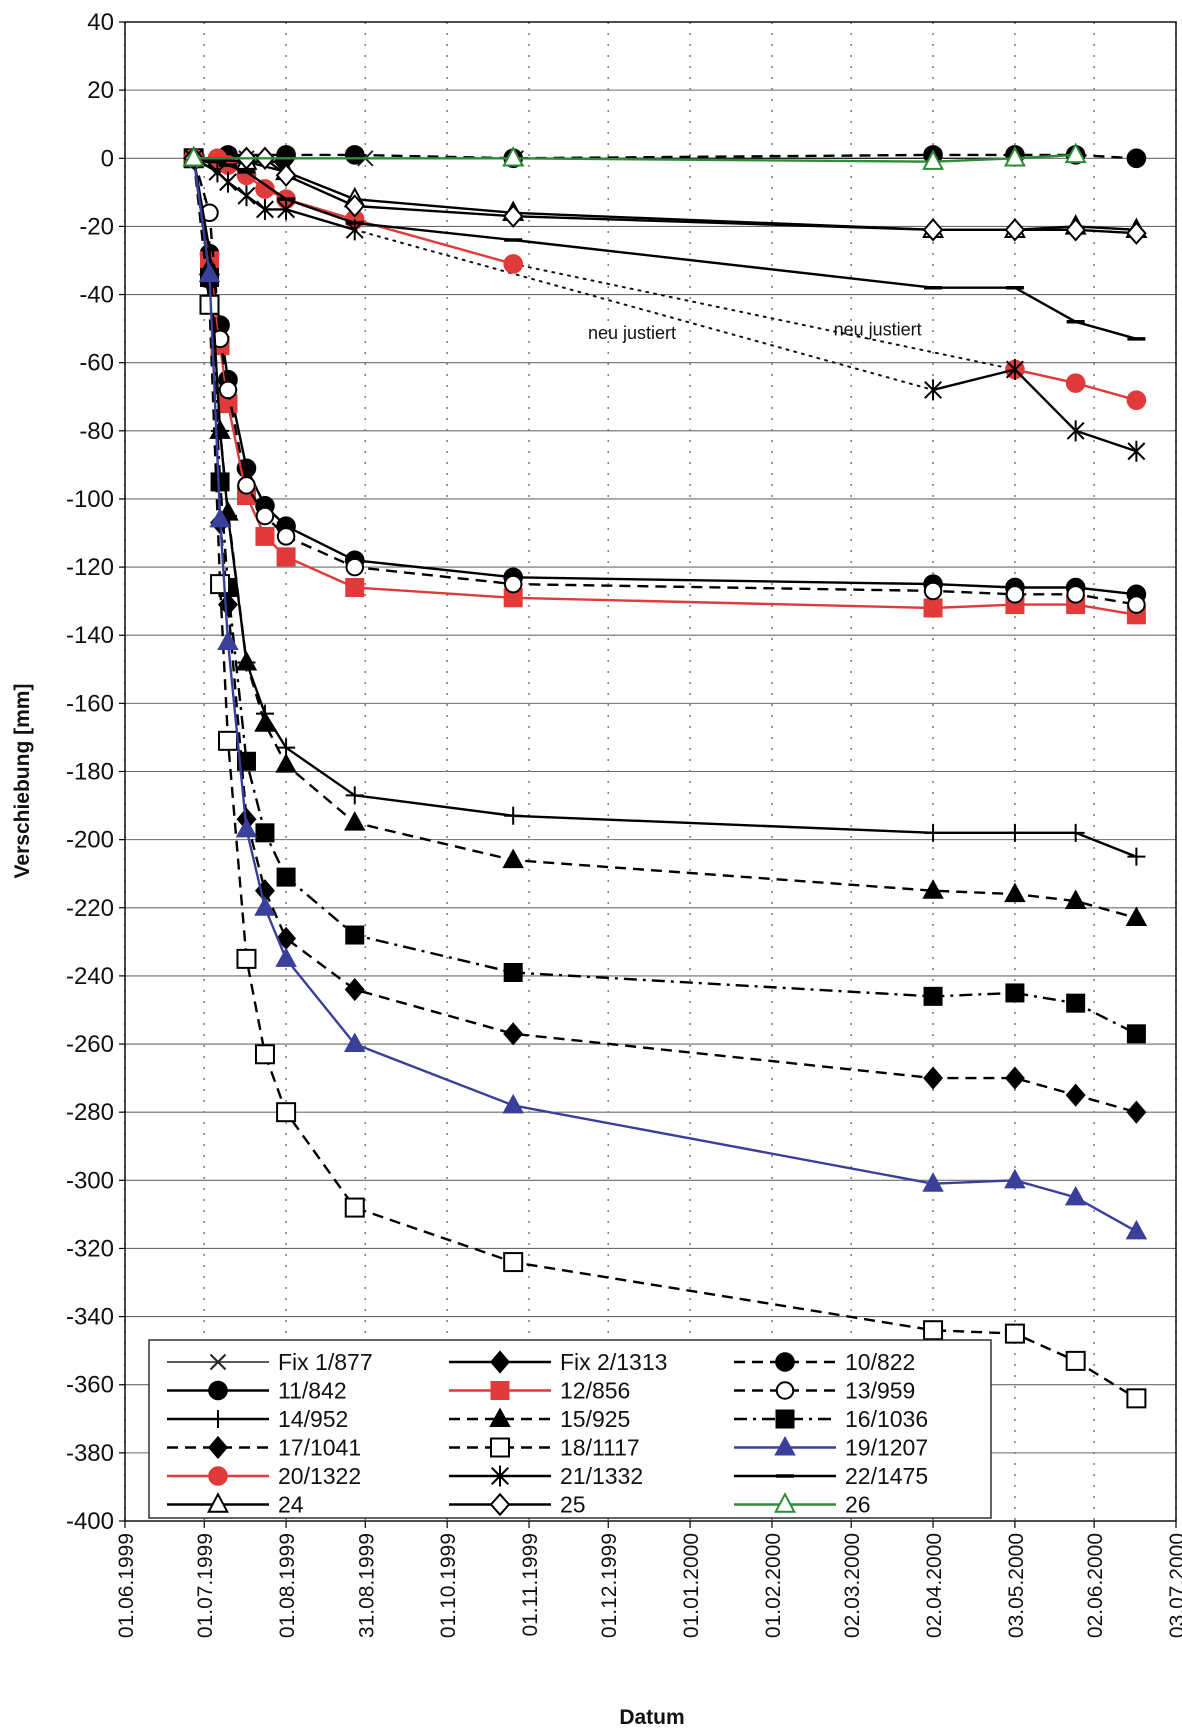 The width and height of the screenshot is (1182, 1733). Describe the element at coordinates (235, 1505) in the screenshot. I see `legend-item: 24` at that location.